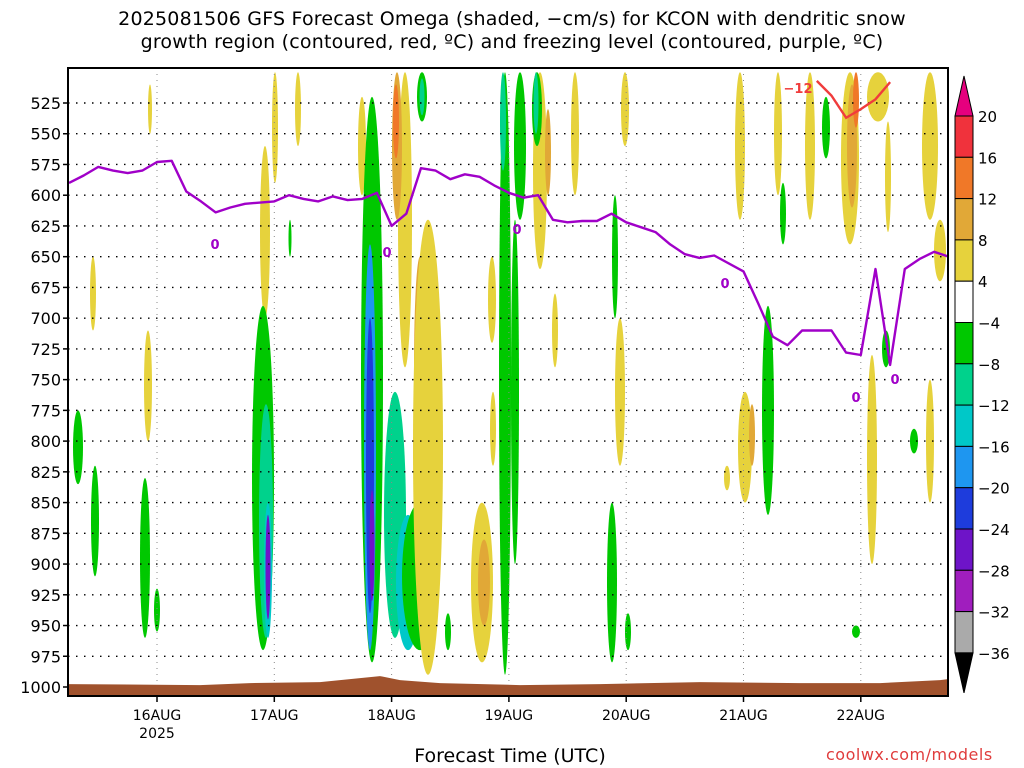 The image size is (1024, 768). I want to click on freezing-level-label-1: 0, so click(386, 253).